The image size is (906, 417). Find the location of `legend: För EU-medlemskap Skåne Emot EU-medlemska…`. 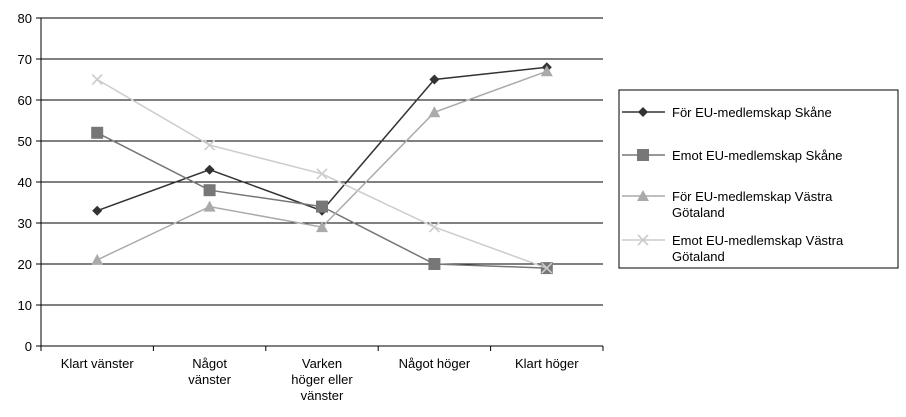

legend: För EU-medlemskap Skåne Emot EU-medlemska… is located at coordinates (758, 179).